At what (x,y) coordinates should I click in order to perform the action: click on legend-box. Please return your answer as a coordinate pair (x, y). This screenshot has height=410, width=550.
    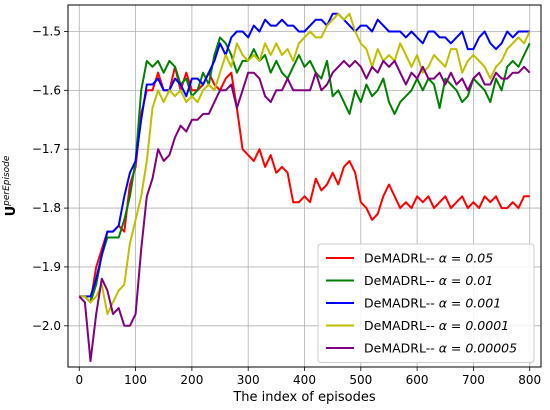
    Looking at the image, I should click on (426, 303).